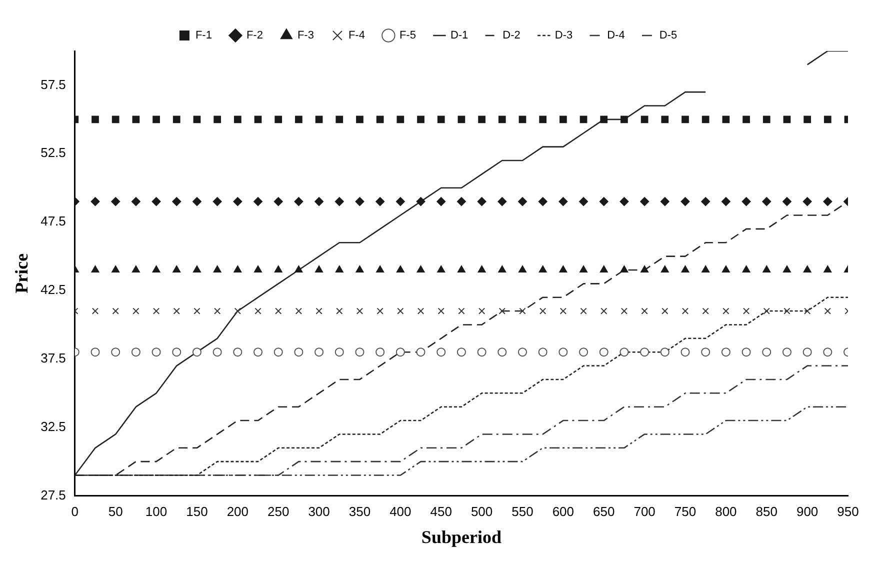 Image resolution: width=870 pixels, height=561 pixels. I want to click on x-tick-label: 500, so click(481, 512).